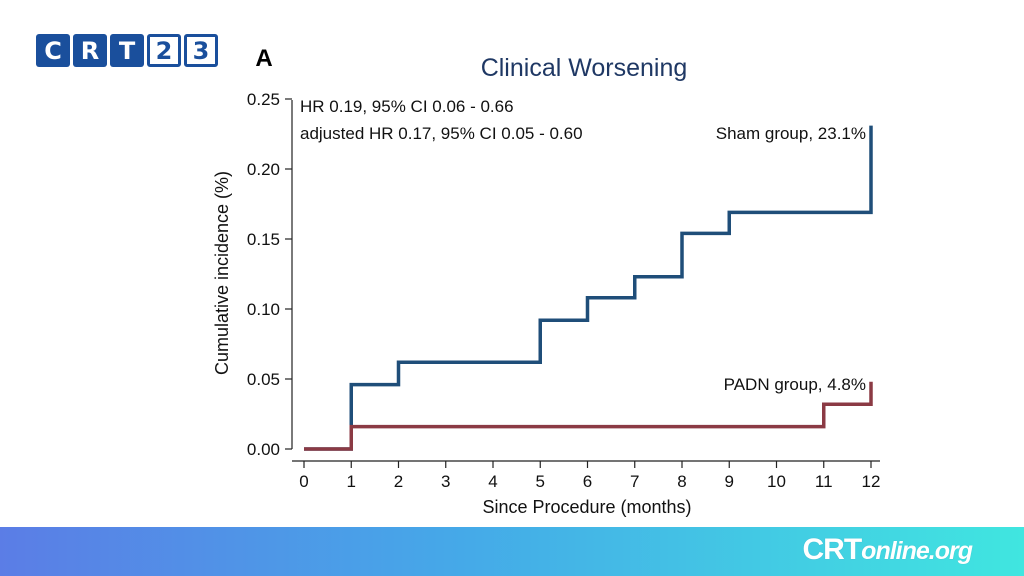  Describe the element at coordinates (832, 549) in the screenshot. I see `brand-prefix: CRT` at that location.